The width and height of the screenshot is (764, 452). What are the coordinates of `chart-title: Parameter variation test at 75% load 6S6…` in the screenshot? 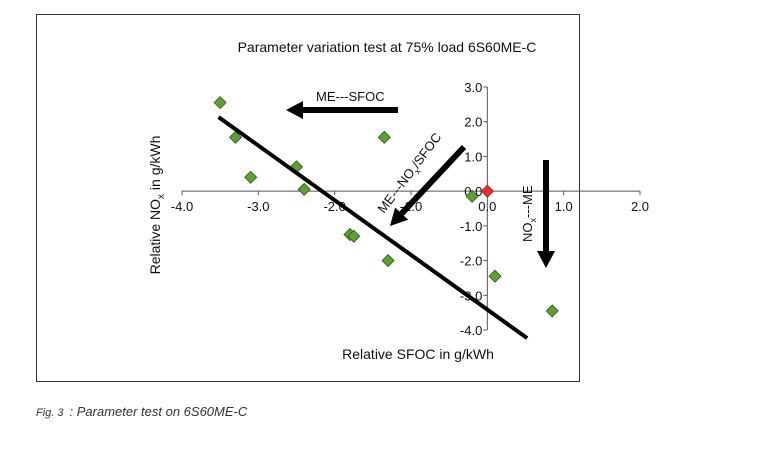 It's located at (387, 47).